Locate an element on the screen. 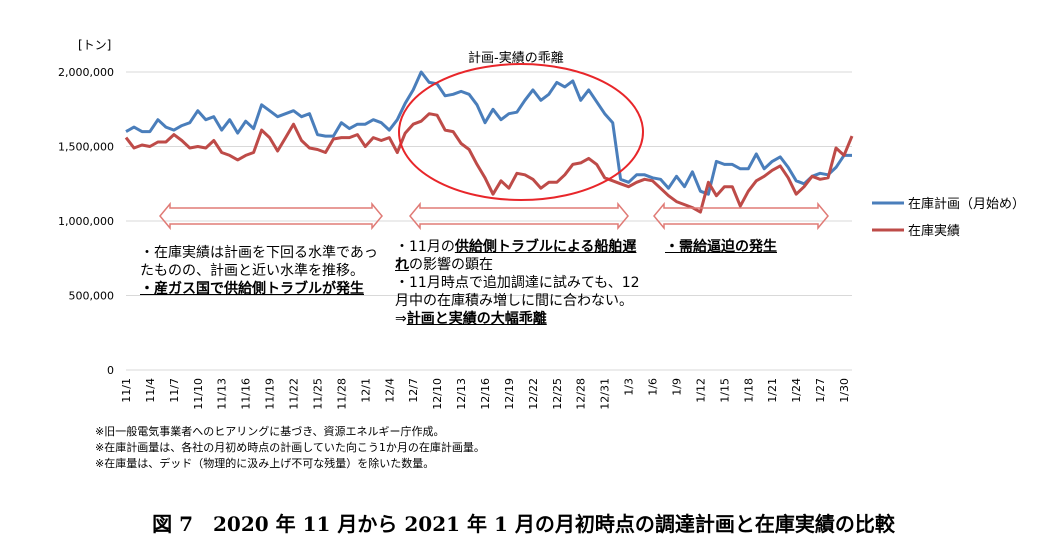 The height and width of the screenshot is (551, 1047). note-1-line-3: ・産ガス国で供給側トラブルが発生 is located at coordinates (252, 289).